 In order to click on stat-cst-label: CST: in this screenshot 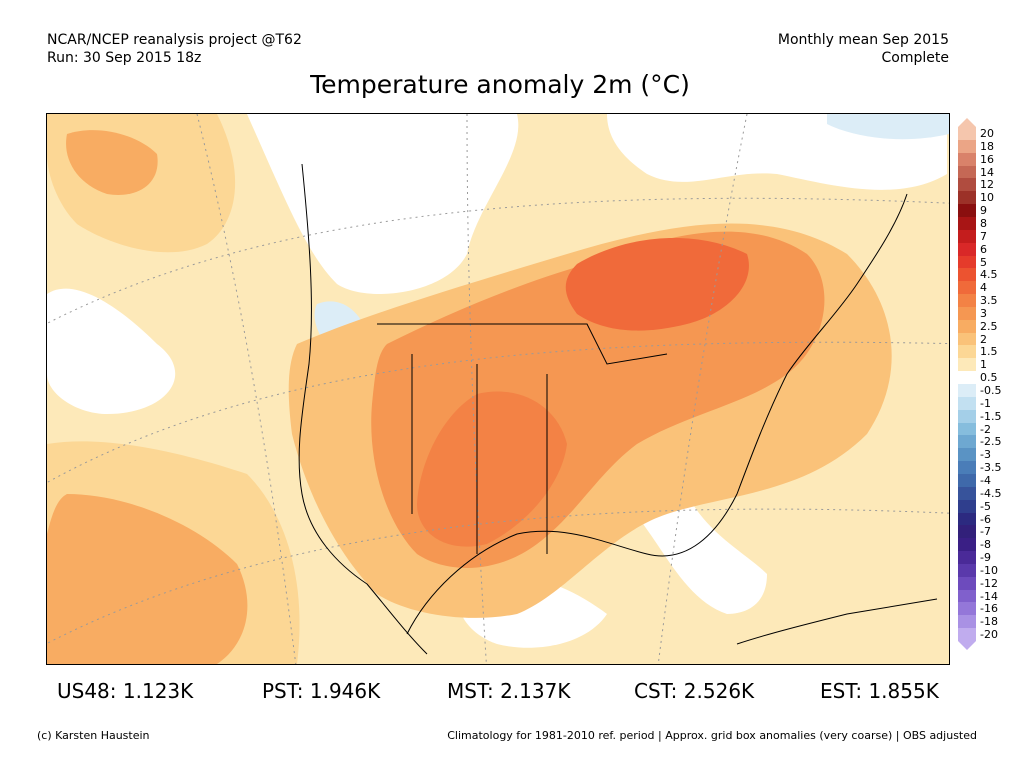, I will do `click(656, 691)`.